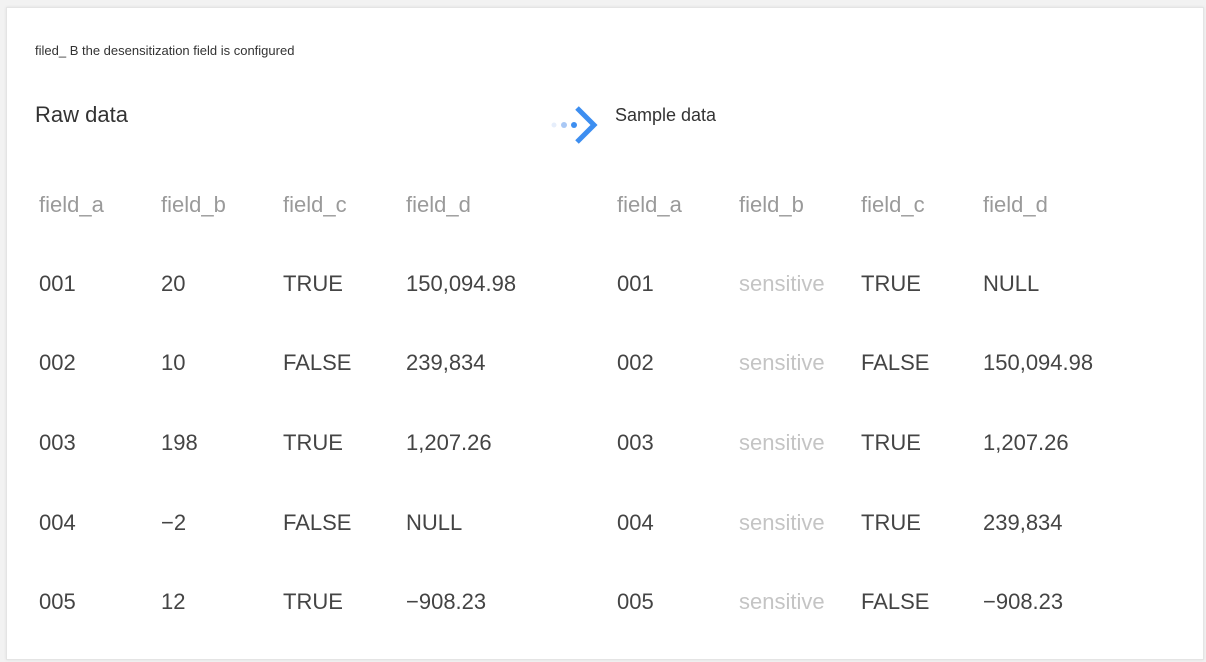 Image resolution: width=1206 pixels, height=662 pixels. What do you see at coordinates (635, 283) in the screenshot?
I see `sample-table-cell: 001` at bounding box center [635, 283].